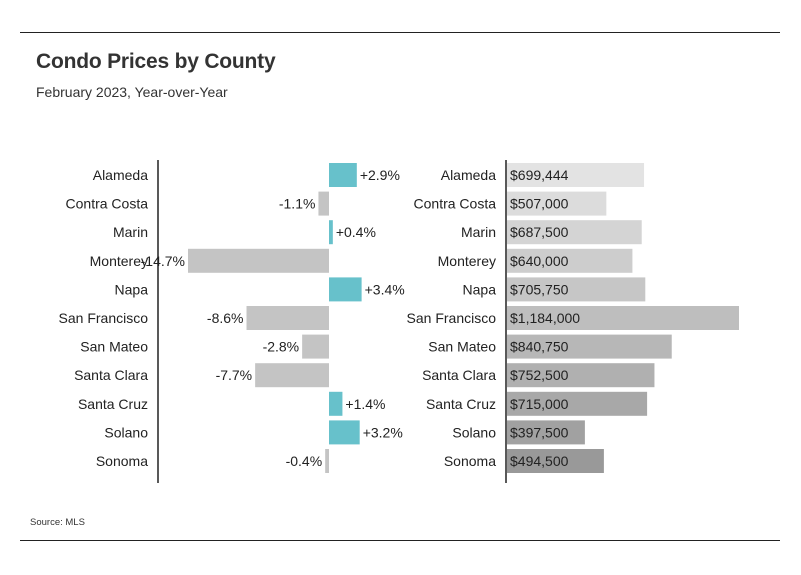 This screenshot has height=575, width=801. What do you see at coordinates (400, 540) in the screenshot?
I see `bottom-rule` at bounding box center [400, 540].